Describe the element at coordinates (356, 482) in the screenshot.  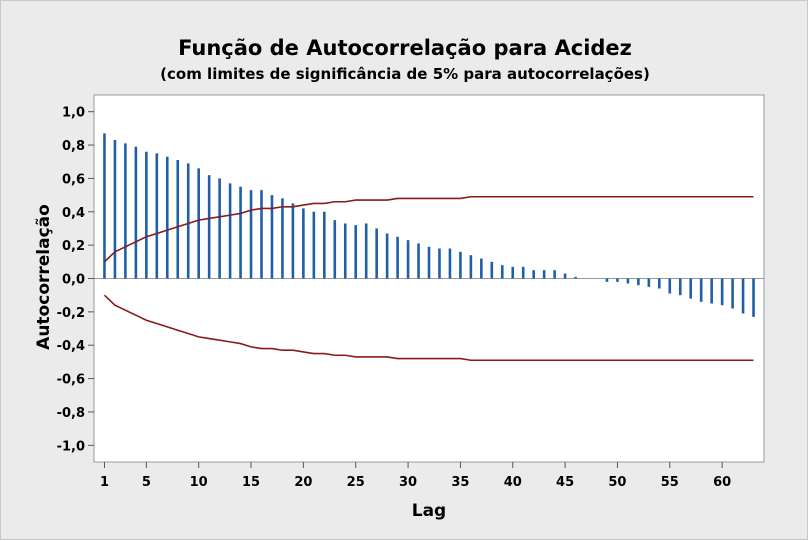
I see `x-tick-label: 25` at that location.